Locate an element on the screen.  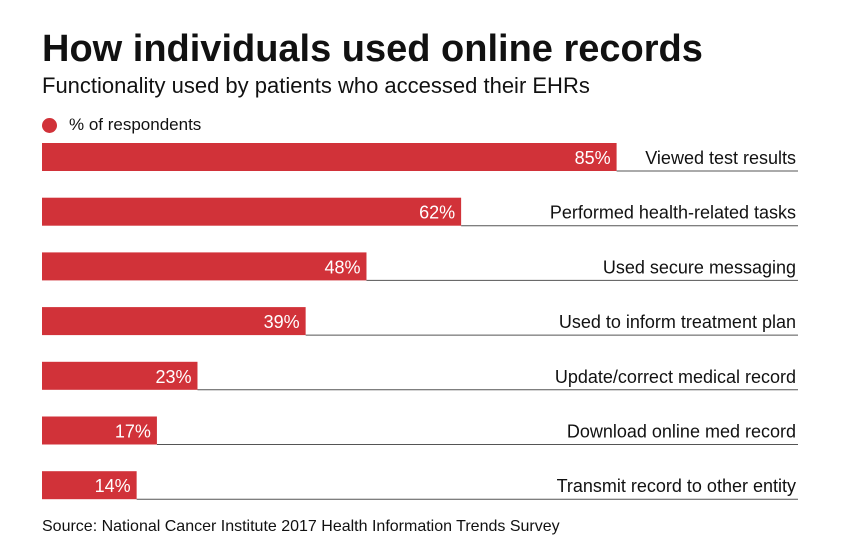
bar-value-label-3: 39% is located at coordinates (282, 322).